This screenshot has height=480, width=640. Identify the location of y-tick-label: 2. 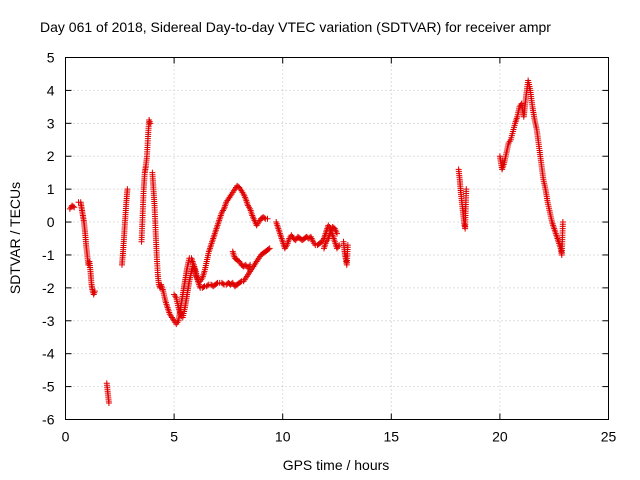
(51, 156).